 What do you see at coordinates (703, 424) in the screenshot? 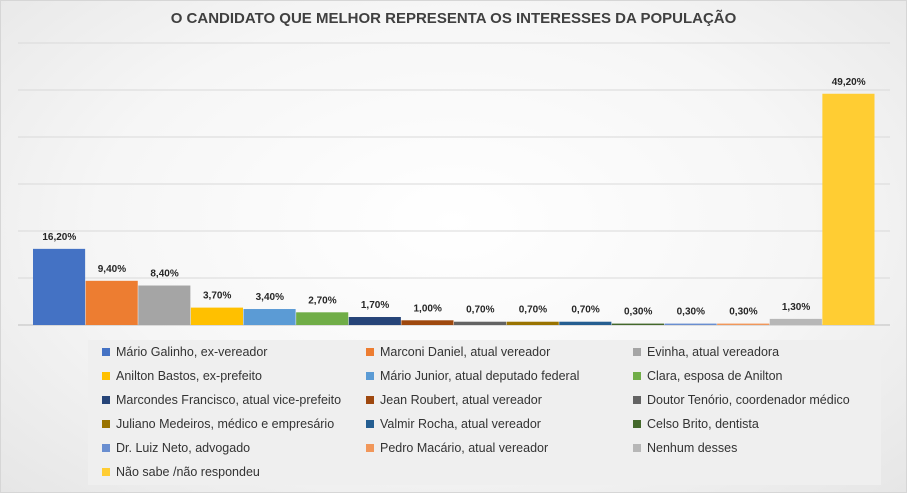
I see `legend-label: Celso Brito, dentista` at bounding box center [703, 424].